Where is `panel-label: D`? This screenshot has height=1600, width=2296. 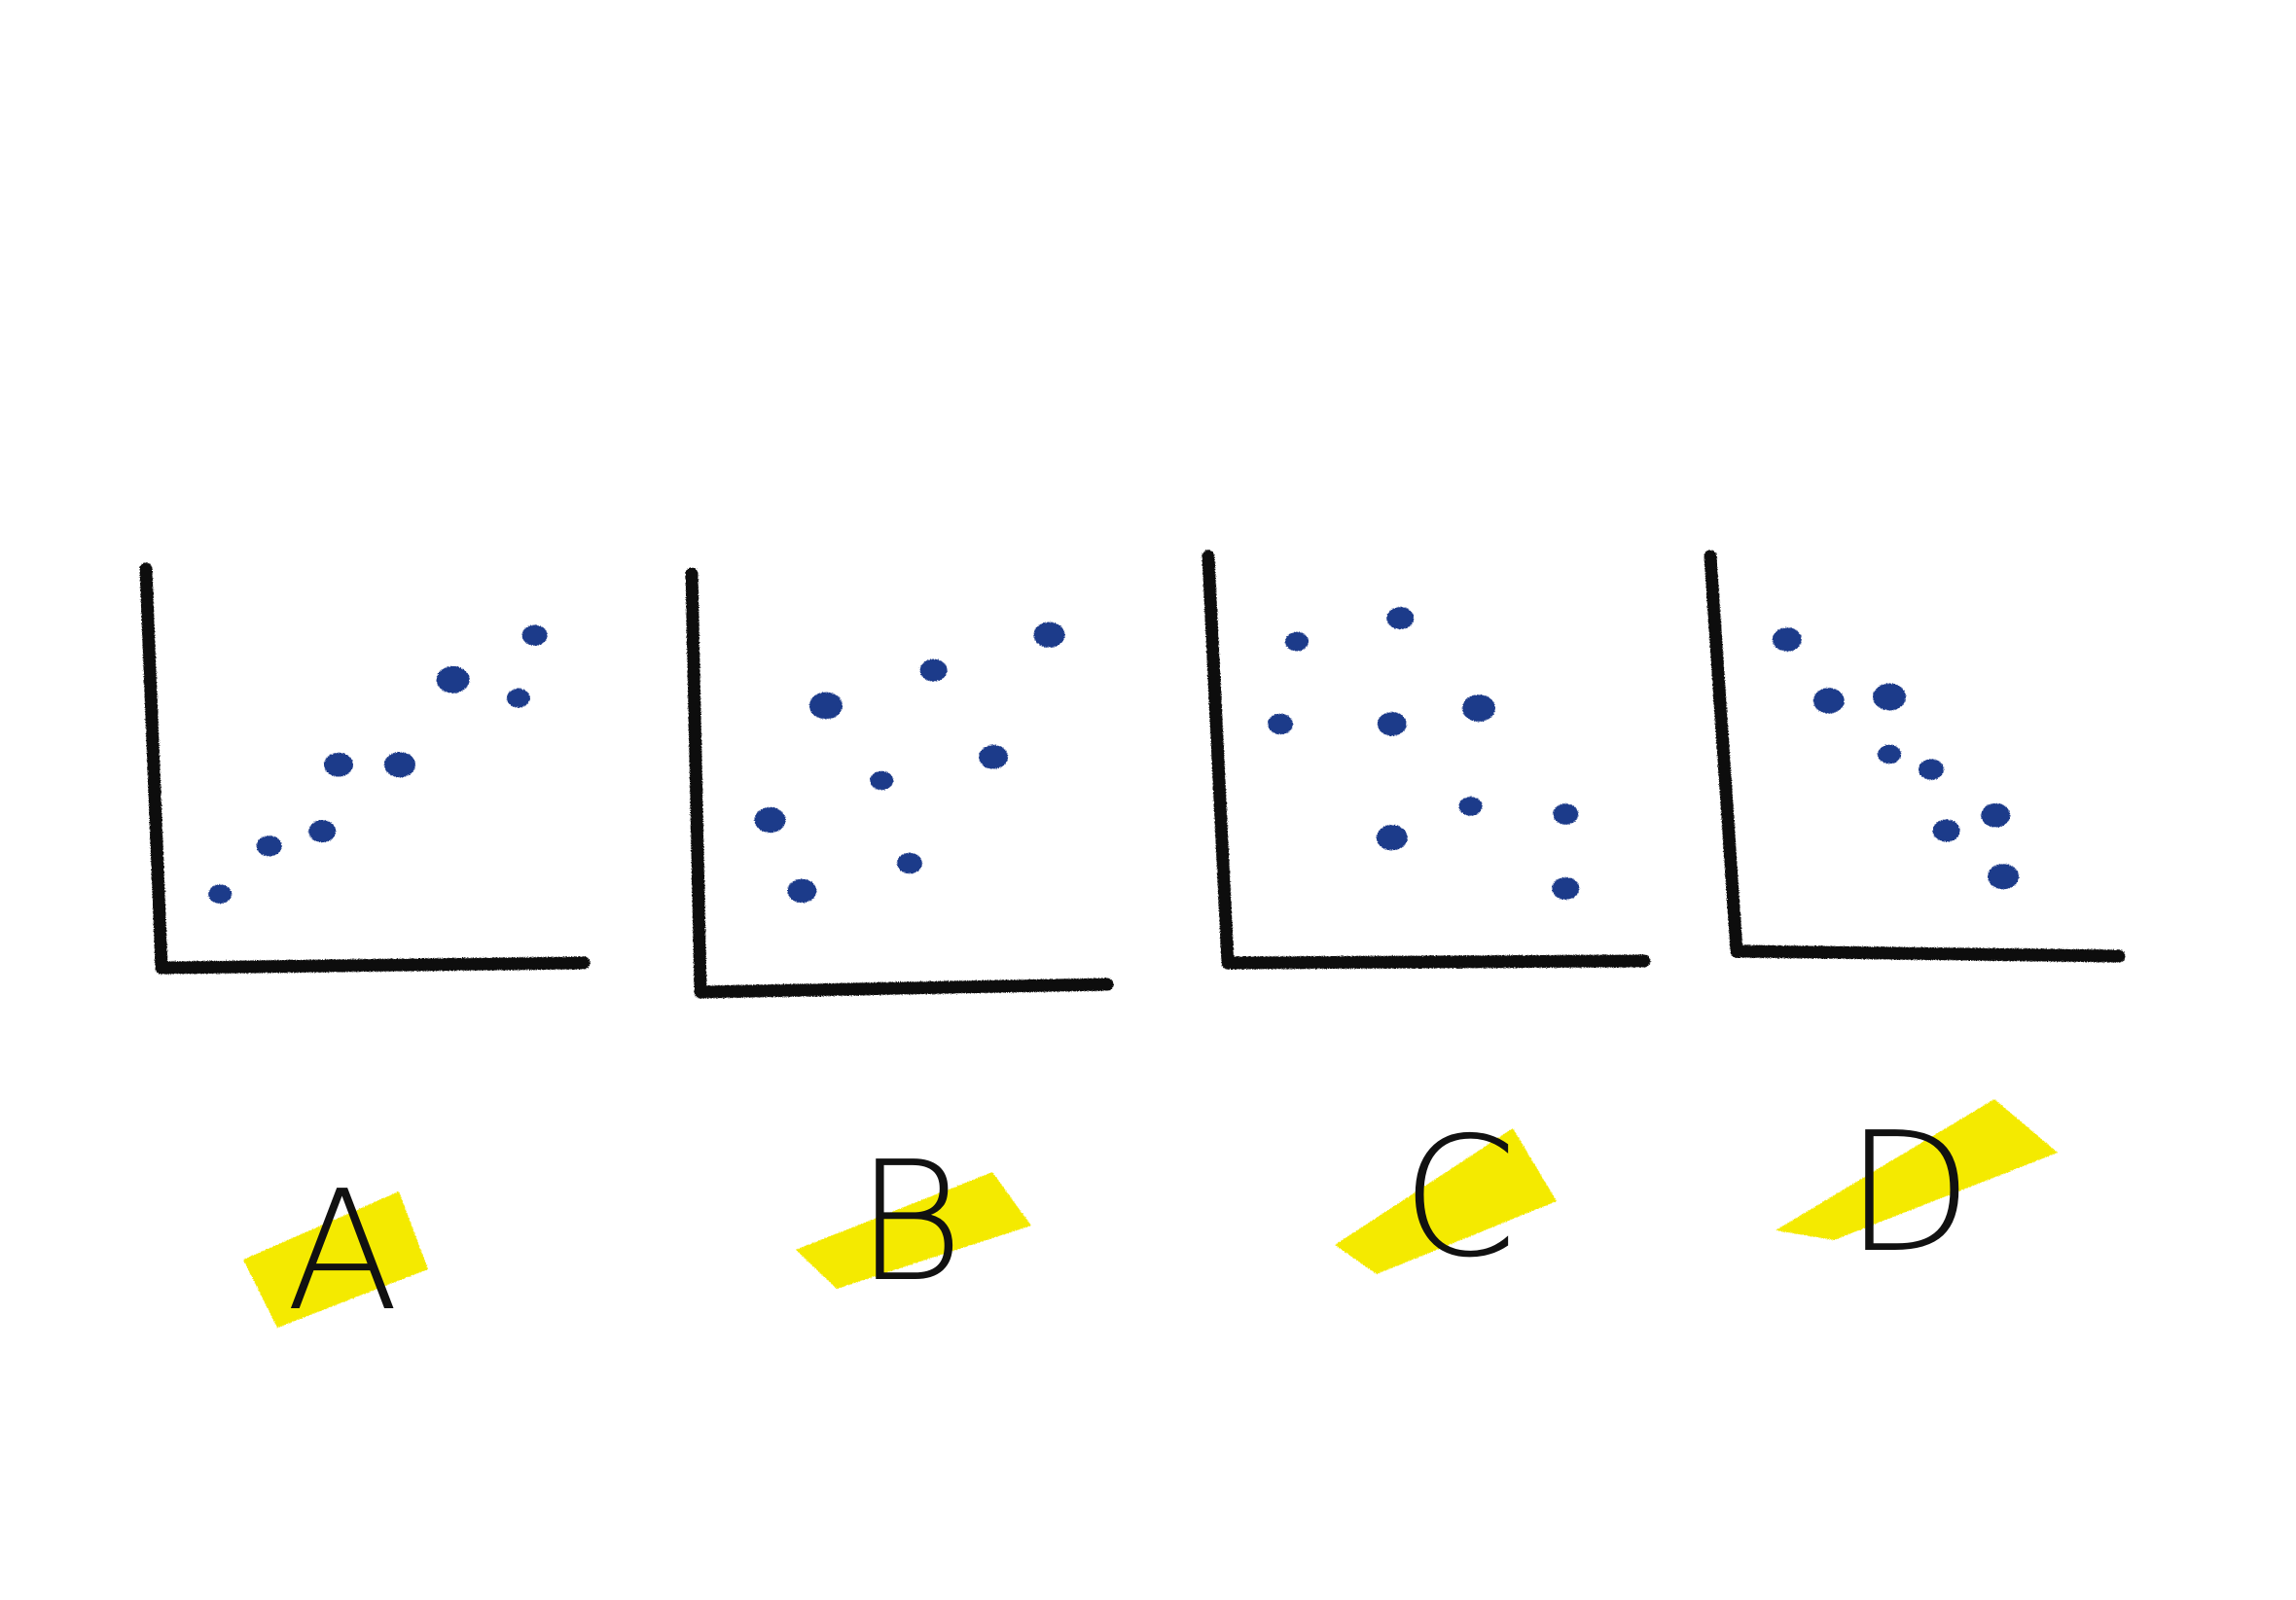 panel-label: D is located at coordinates (1909, 1193).